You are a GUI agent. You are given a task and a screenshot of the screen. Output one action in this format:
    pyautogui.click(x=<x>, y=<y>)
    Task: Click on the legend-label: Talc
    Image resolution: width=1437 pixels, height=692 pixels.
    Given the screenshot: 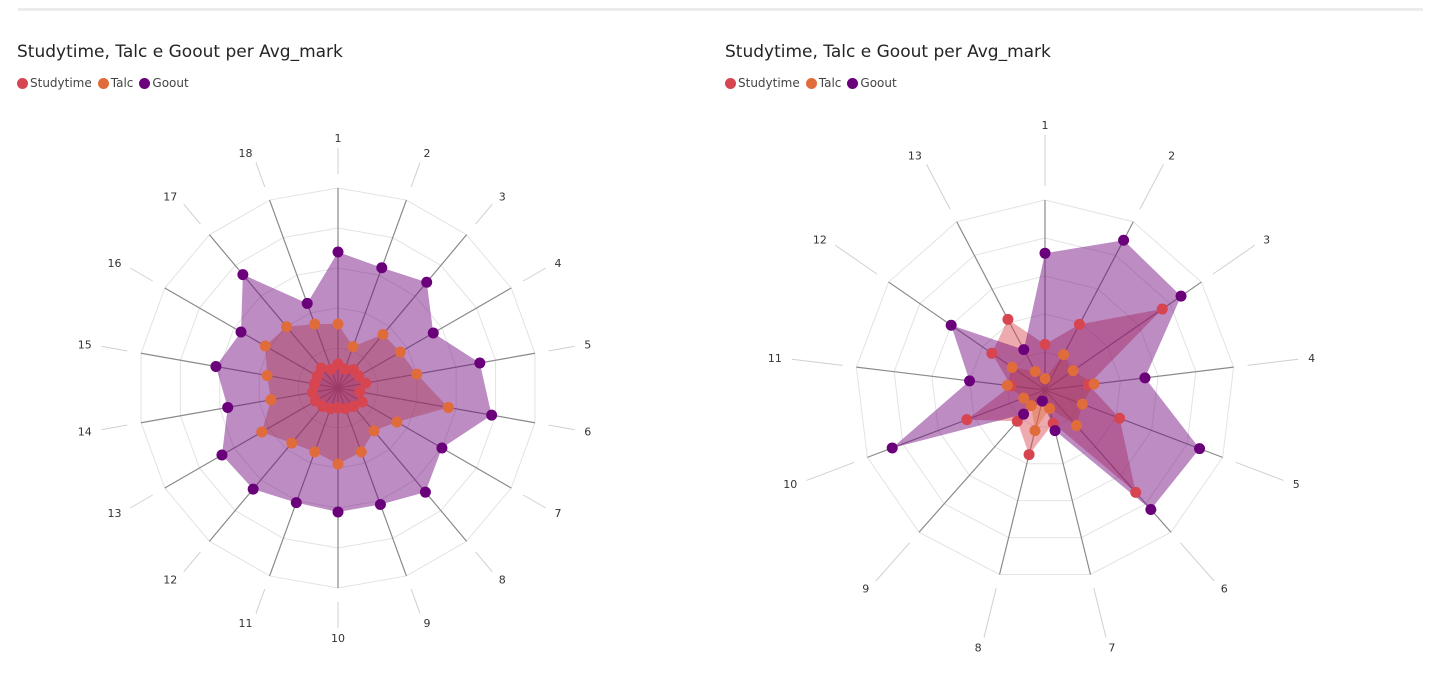 What is the action you would take?
    pyautogui.click(x=830, y=83)
    